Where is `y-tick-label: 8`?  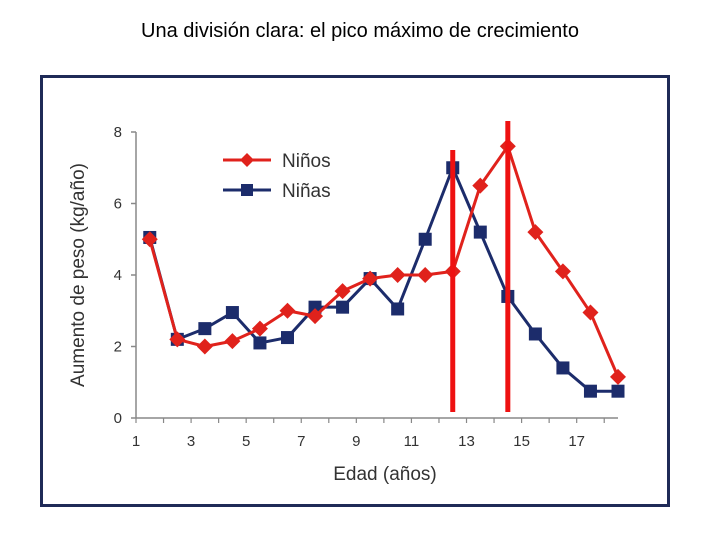 y-tick-label: 8 is located at coordinates (118, 132).